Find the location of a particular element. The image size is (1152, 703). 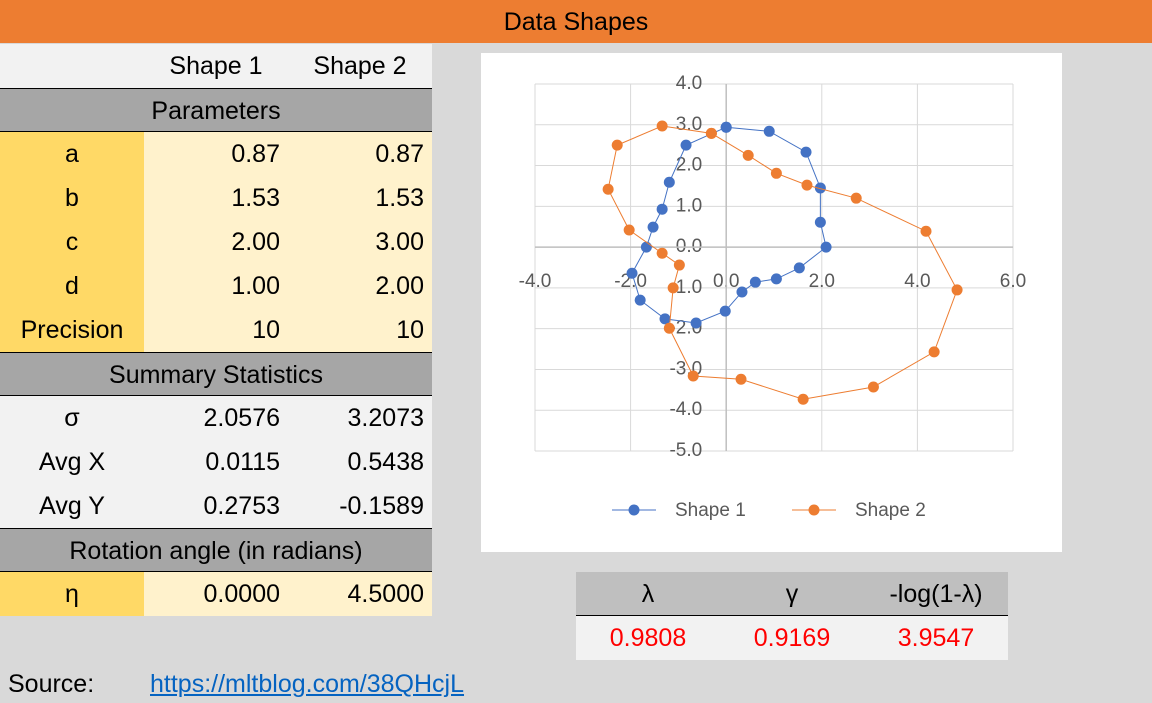

row-label: Avg X is located at coordinates (72, 462).